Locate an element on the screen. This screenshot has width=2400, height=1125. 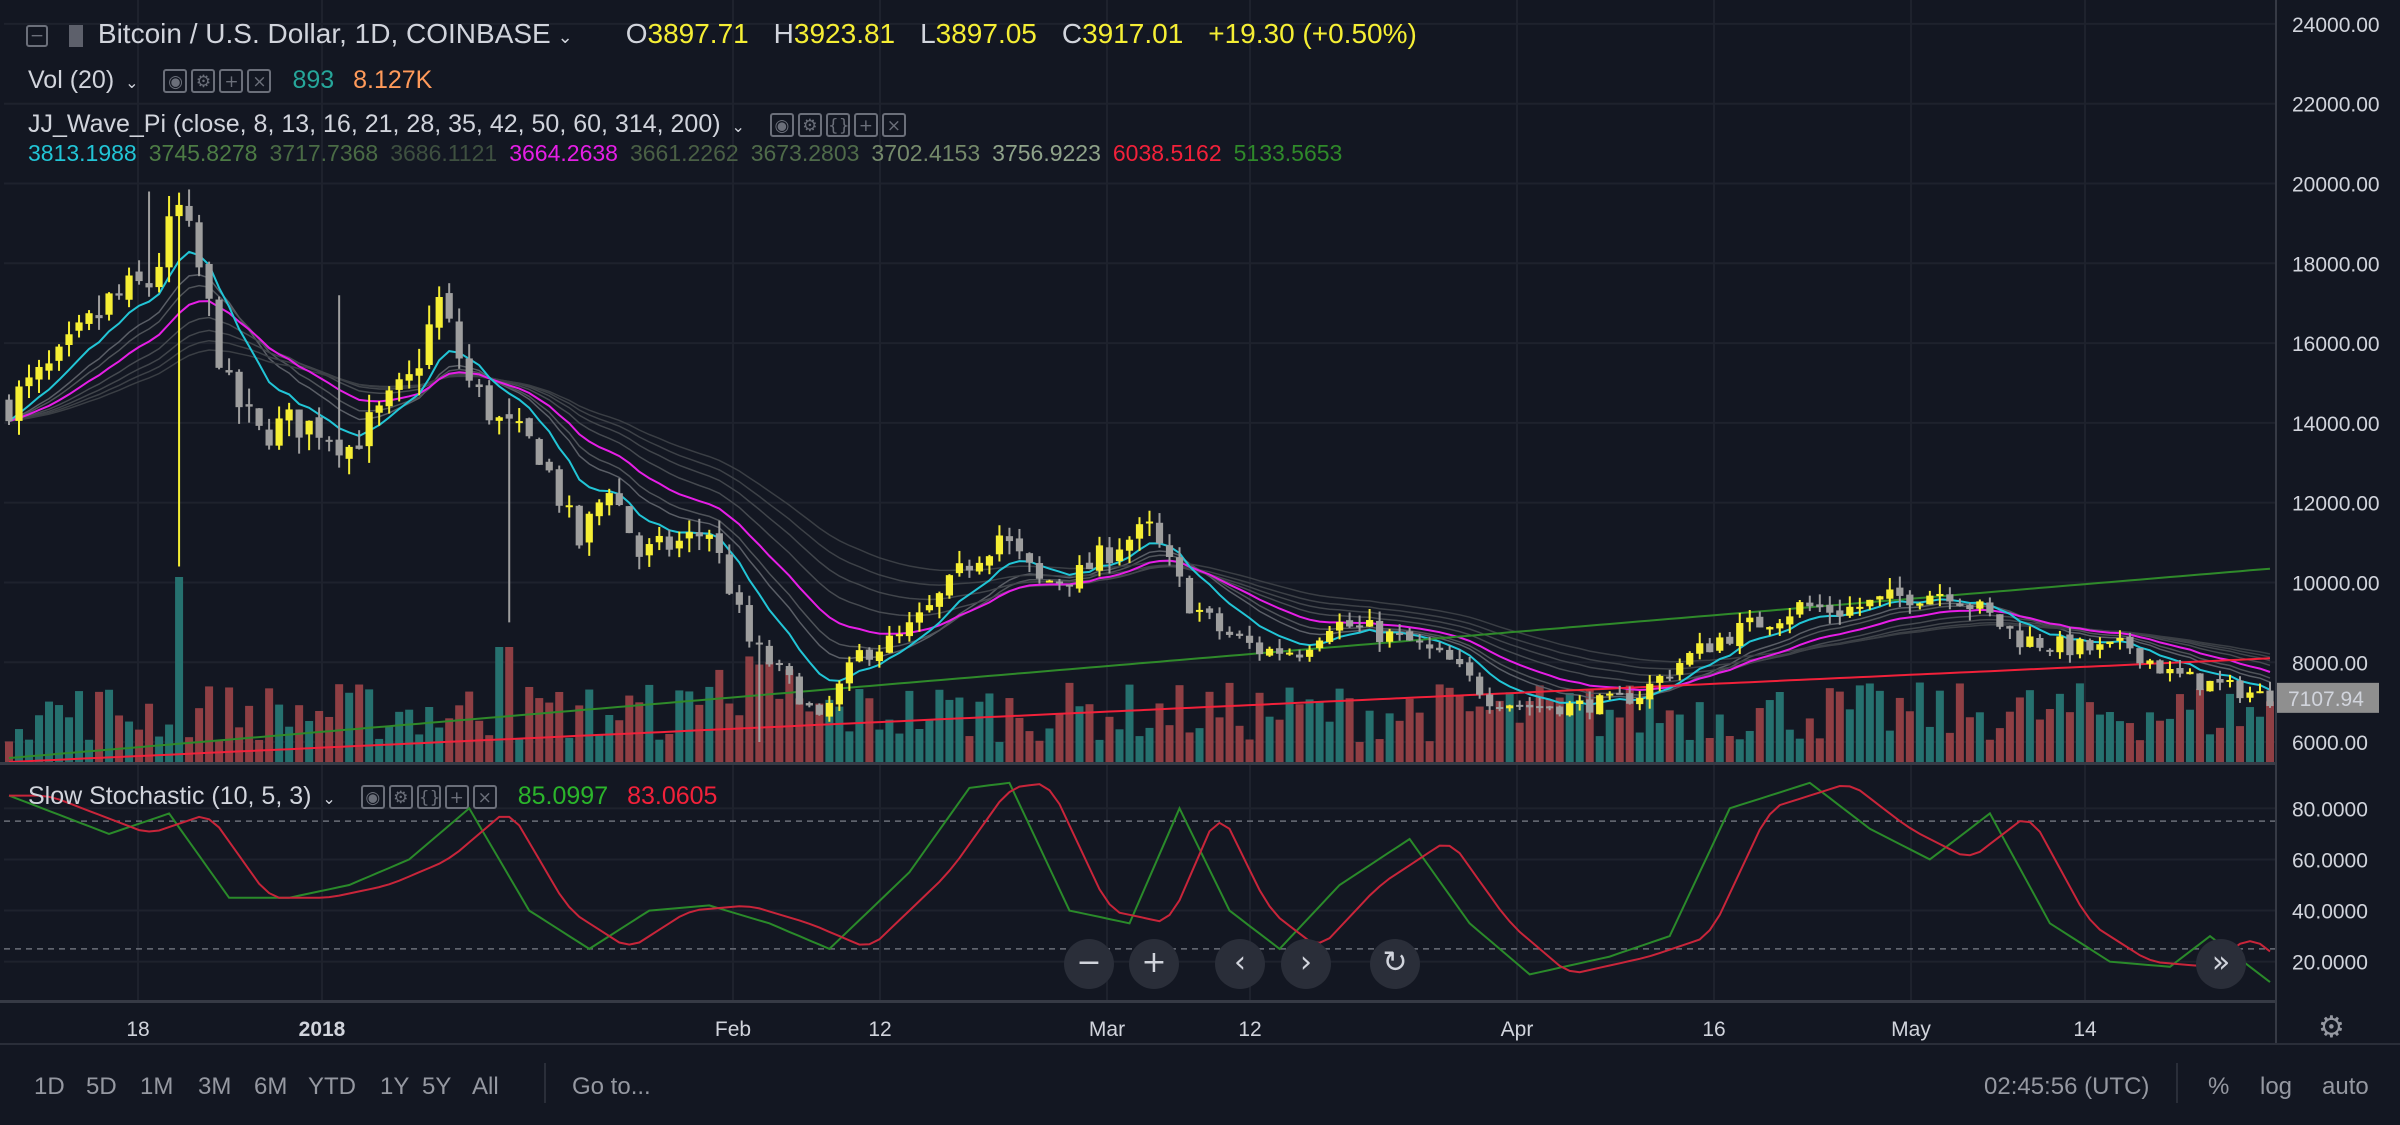
price-tick-label: 18000.00 is located at coordinates (2336, 264).